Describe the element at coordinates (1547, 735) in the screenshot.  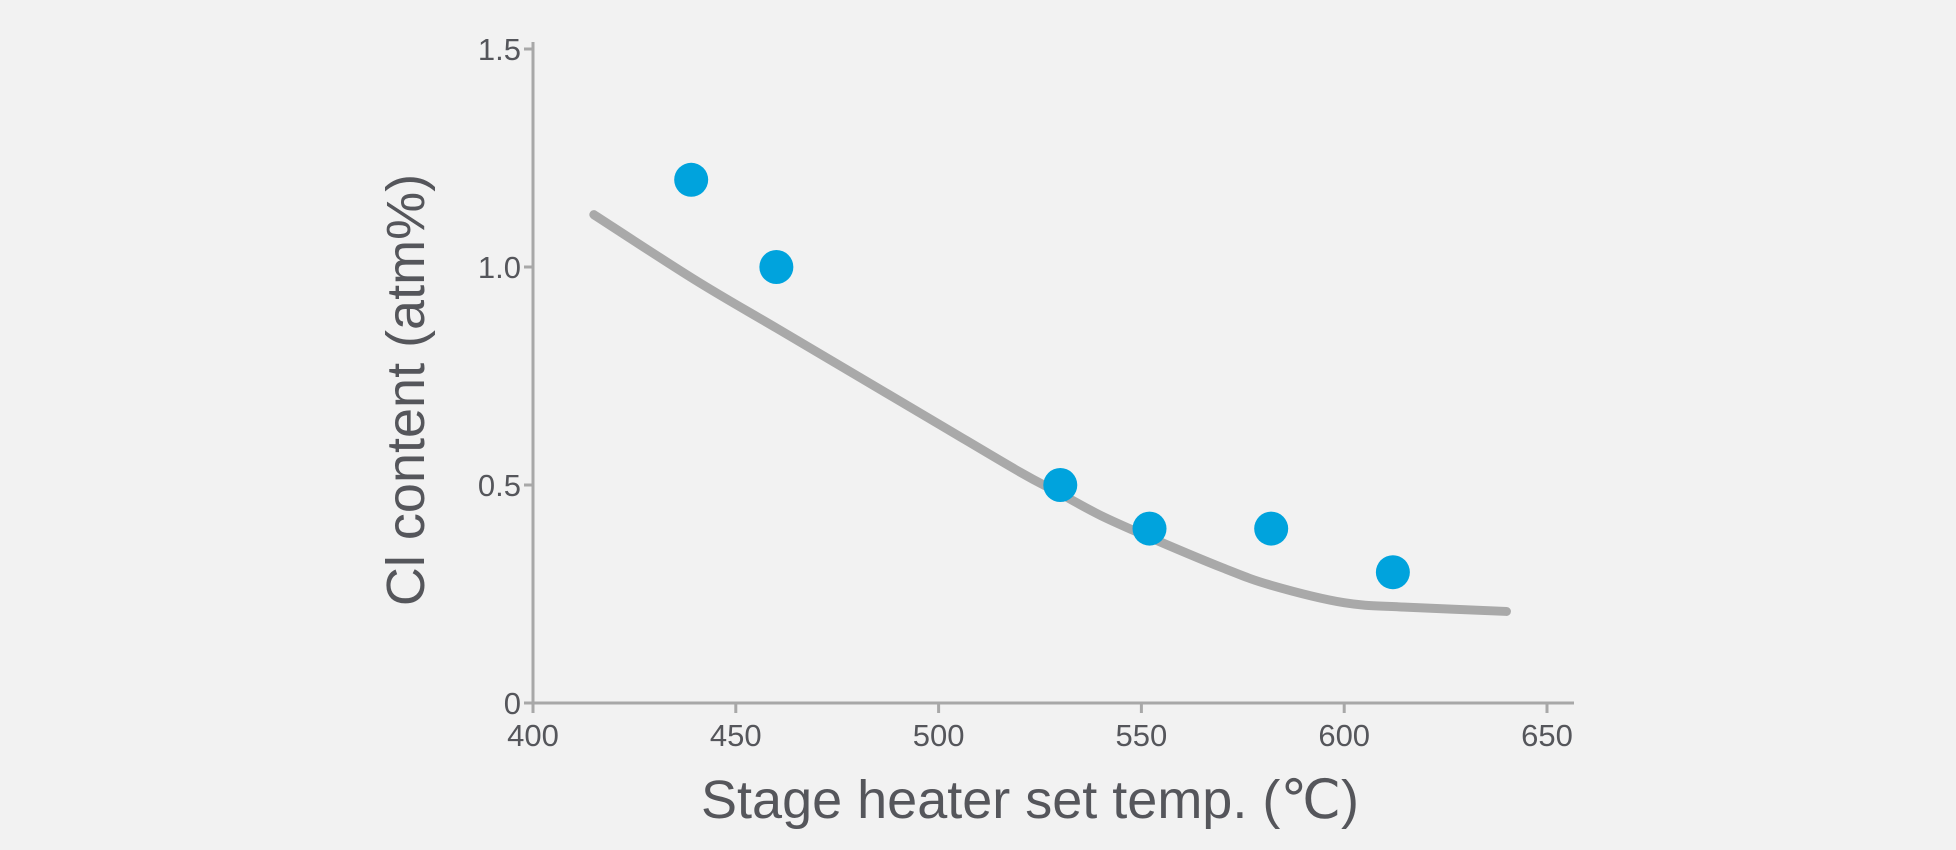
I see `x-tick-label: 650` at that location.